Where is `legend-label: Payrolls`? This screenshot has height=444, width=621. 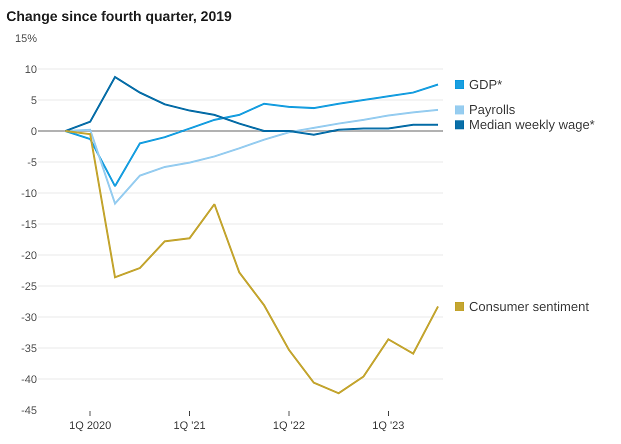
legend-label: Payrolls is located at coordinates (492, 109).